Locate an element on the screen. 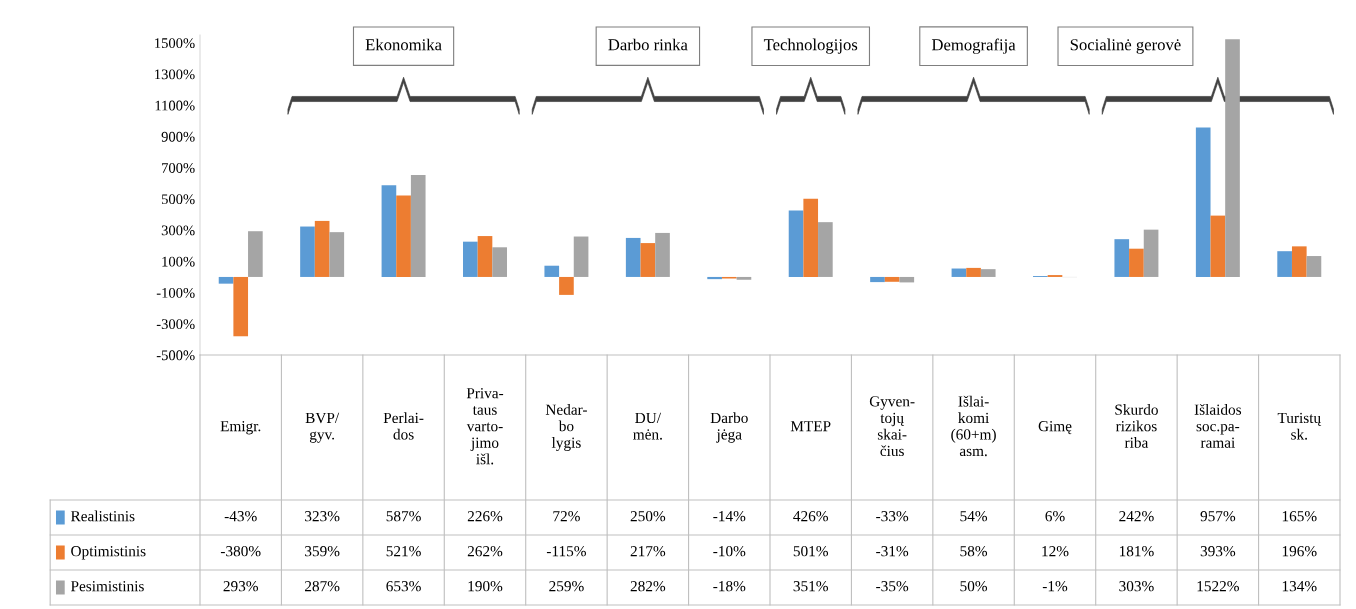 The width and height of the screenshot is (1356, 609). annotation: Socialinė gerovė is located at coordinates (1125, 46).